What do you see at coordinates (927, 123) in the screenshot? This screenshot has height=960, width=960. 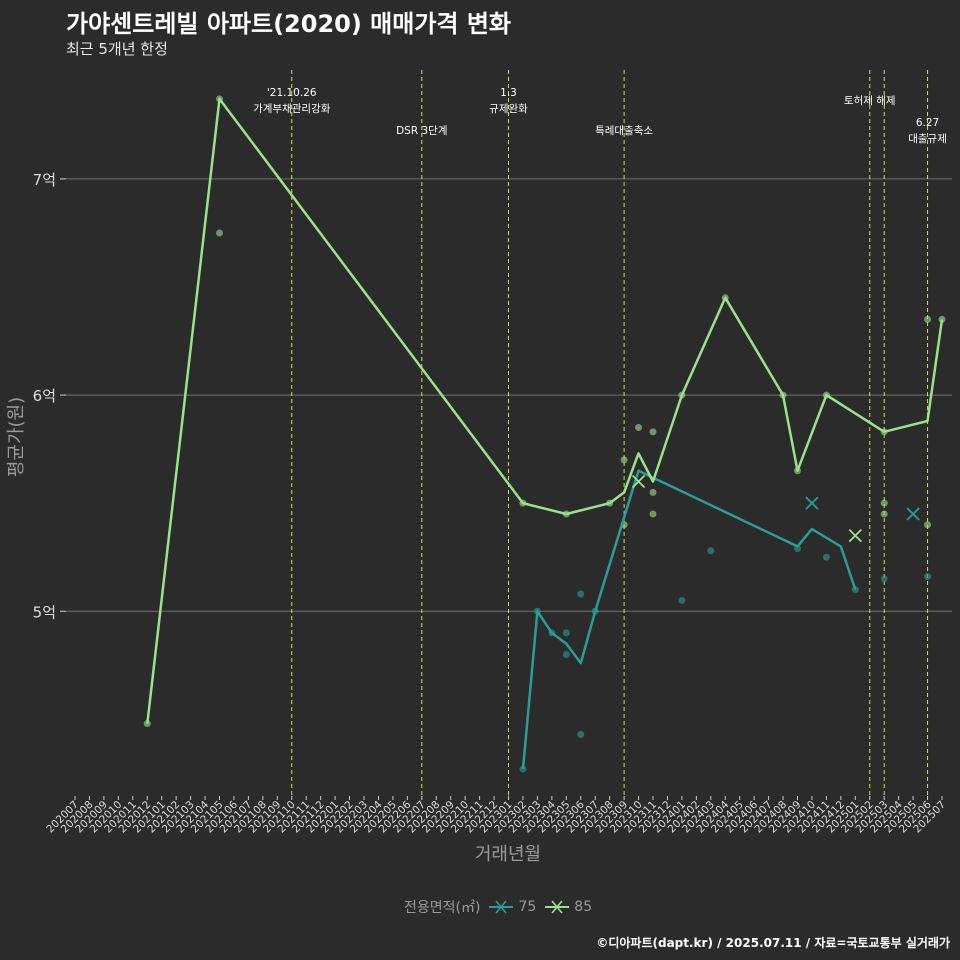 I see `event-label: 6.27` at bounding box center [927, 123].